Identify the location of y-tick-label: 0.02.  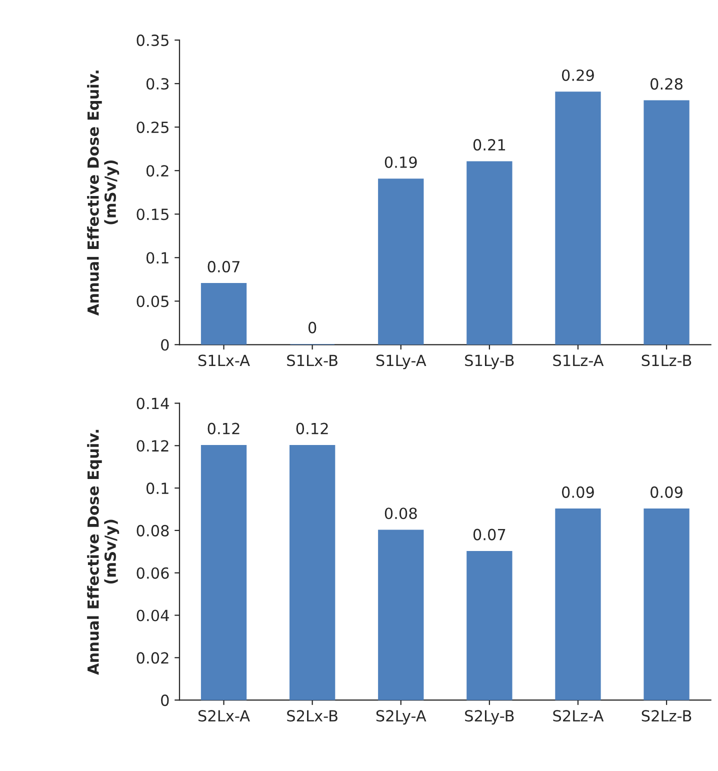
(152, 658).